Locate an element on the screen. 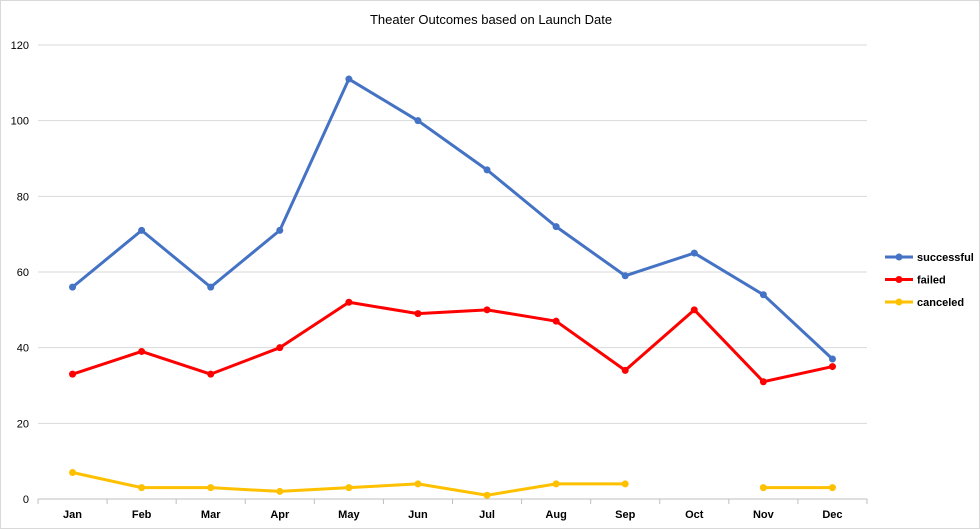 The height and width of the screenshot is (529, 980). x-tick-label: Aug is located at coordinates (555, 515).